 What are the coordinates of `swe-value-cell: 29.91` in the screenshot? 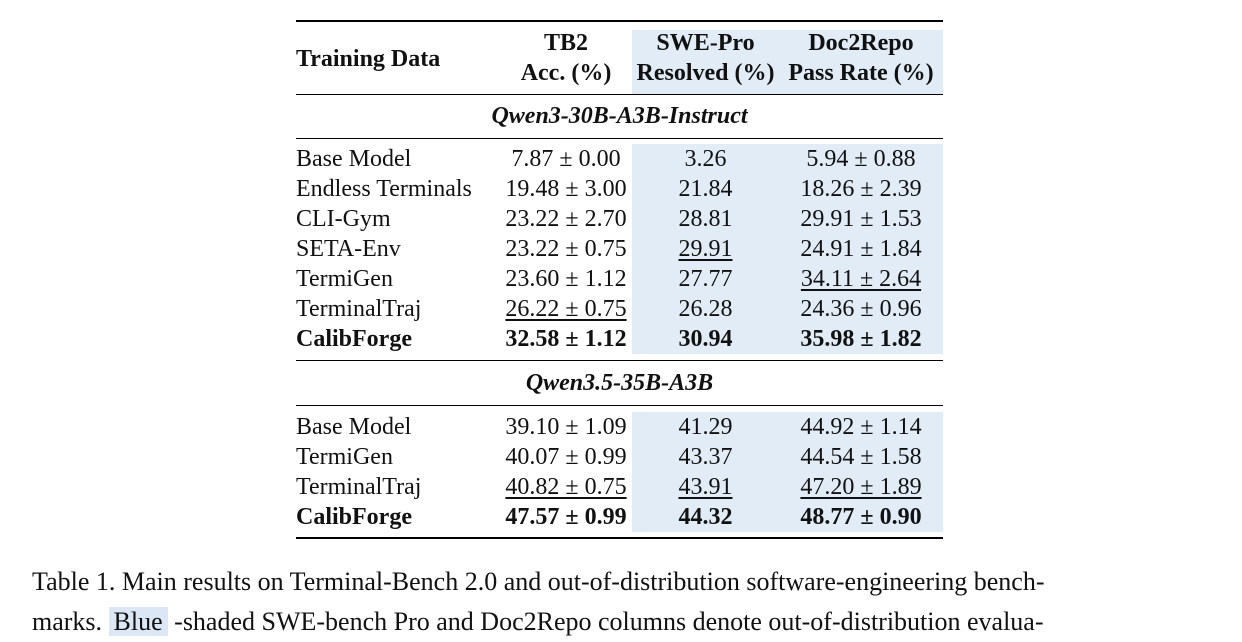 It's located at (705, 249).